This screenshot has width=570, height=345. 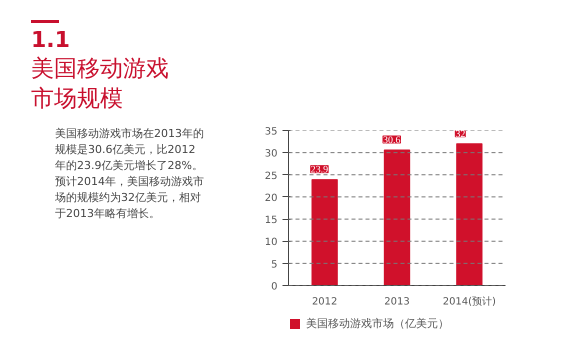 I want to click on y-tick-label: 25, so click(x=271, y=176).